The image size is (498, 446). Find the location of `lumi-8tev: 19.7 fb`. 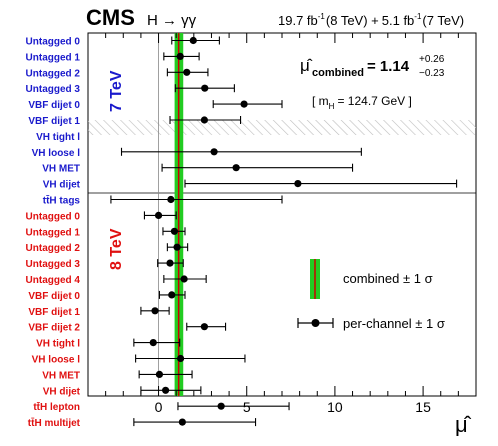

lumi-8tev: 19.7 fb is located at coordinates (298, 20).